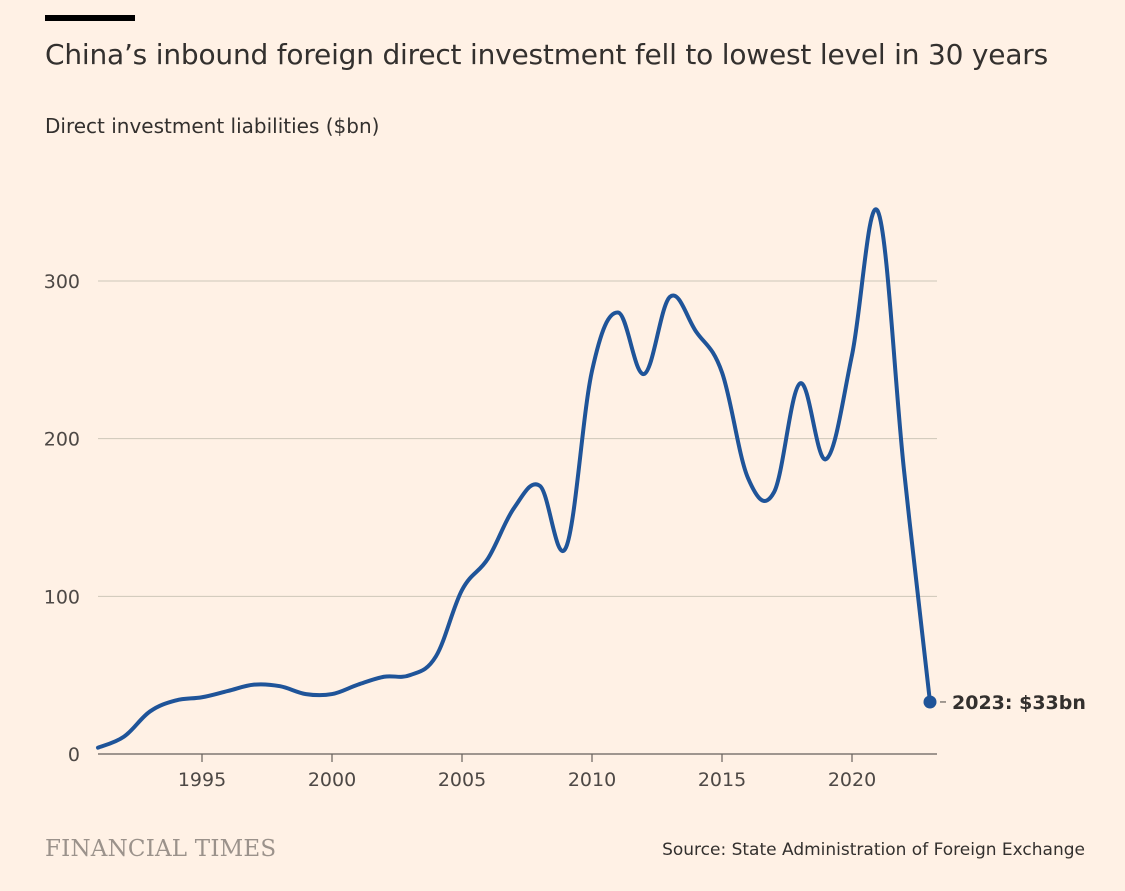 The height and width of the screenshot is (891, 1125). I want to click on y-axis-tick-labels: 0 100 200 300, so click(62, 518).